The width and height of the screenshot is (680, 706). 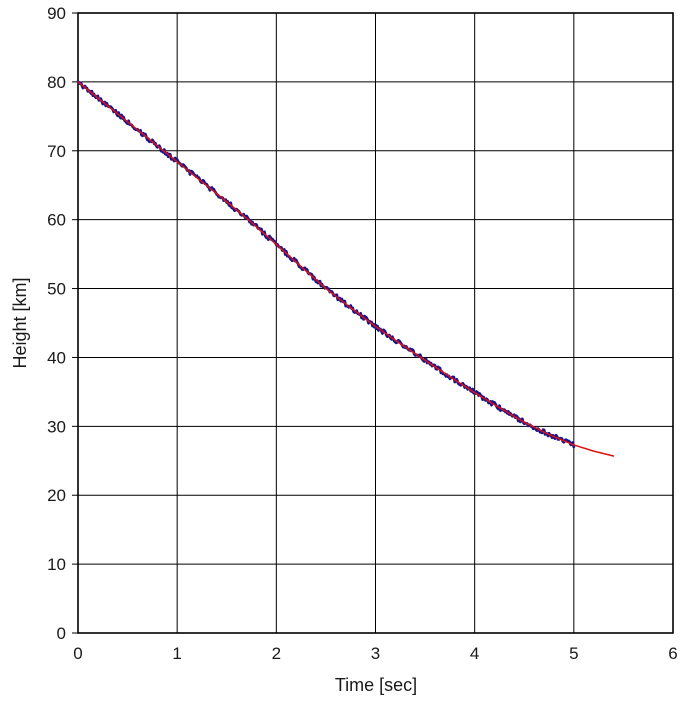 I want to click on y-tick-label: 40, so click(x=56, y=357).